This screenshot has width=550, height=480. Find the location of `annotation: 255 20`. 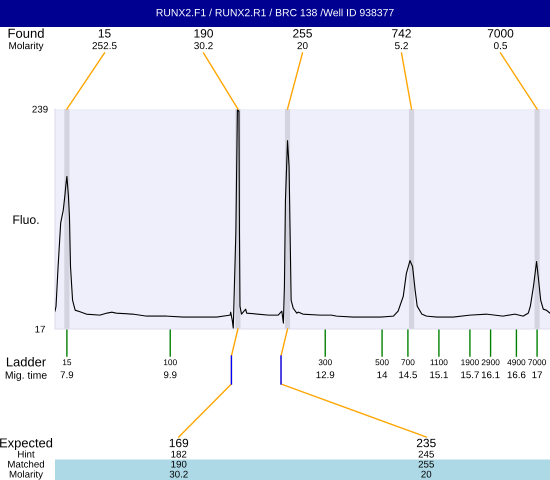

annotation: 255 20 is located at coordinates (302, 39).